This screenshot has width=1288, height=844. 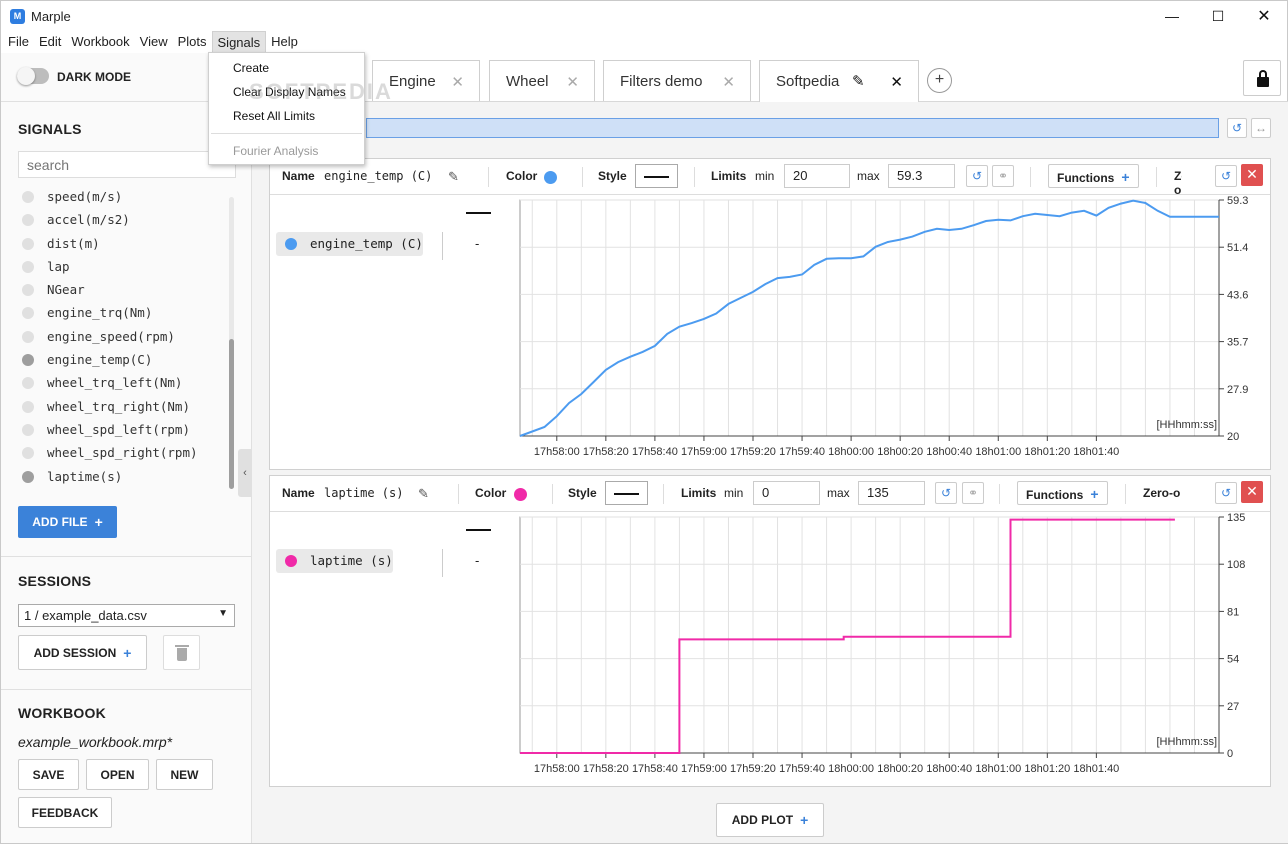 What do you see at coordinates (786, 493) in the screenshot?
I see `min-limit-input: 0` at bounding box center [786, 493].